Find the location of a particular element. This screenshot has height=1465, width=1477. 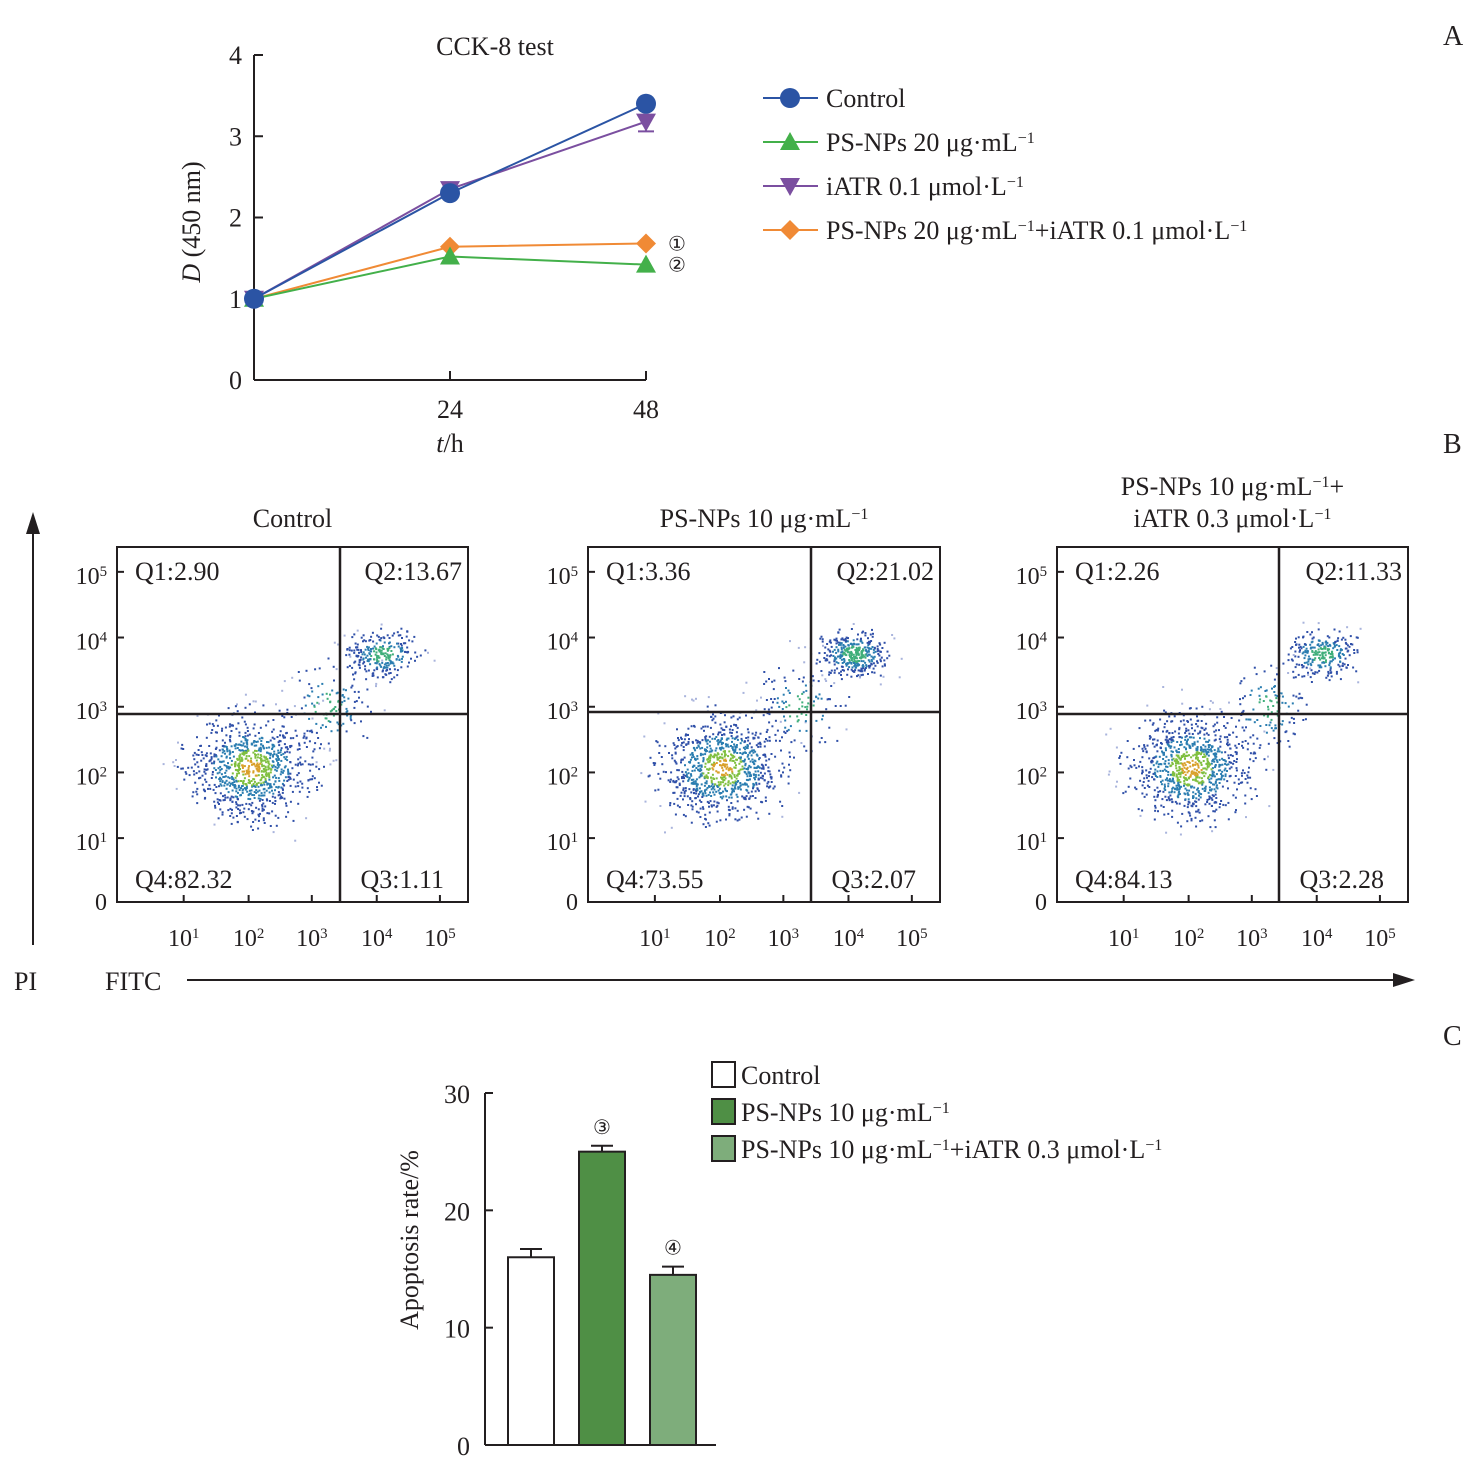

x-tick-label: 104 is located at coordinates (849, 939).